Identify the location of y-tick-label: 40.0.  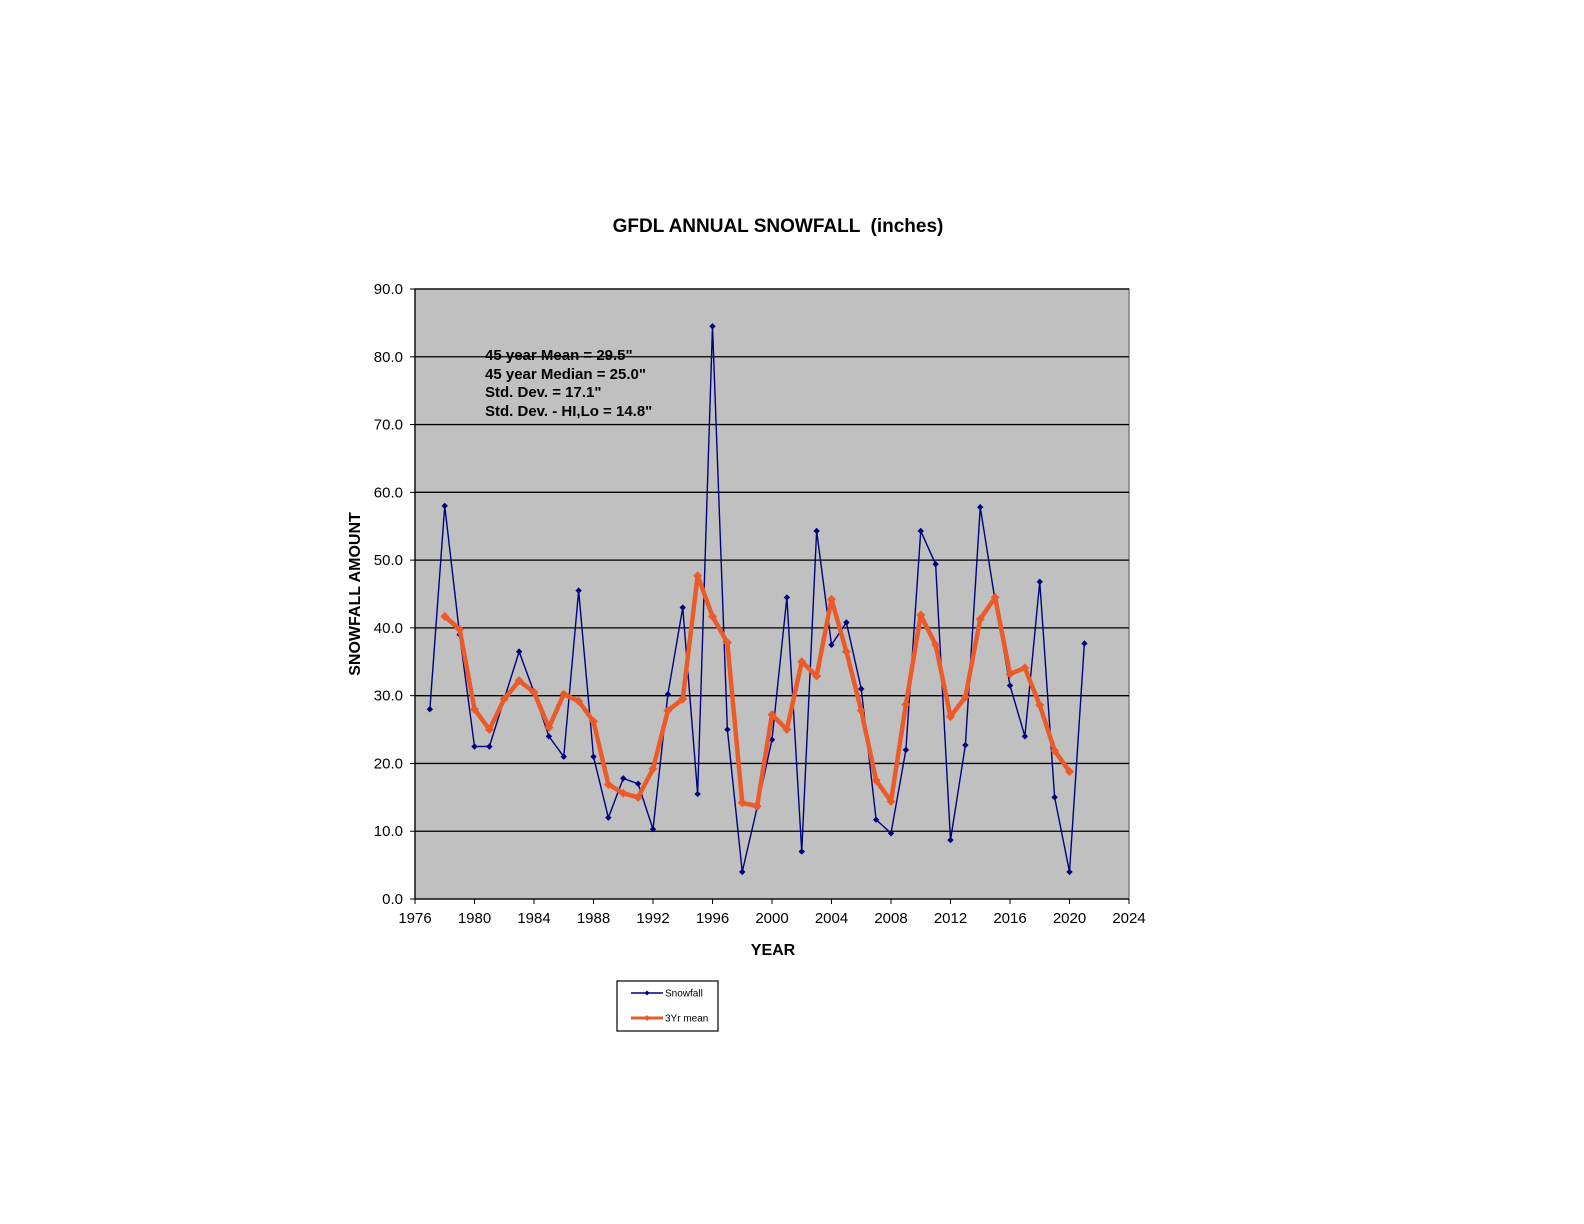
(388, 628).